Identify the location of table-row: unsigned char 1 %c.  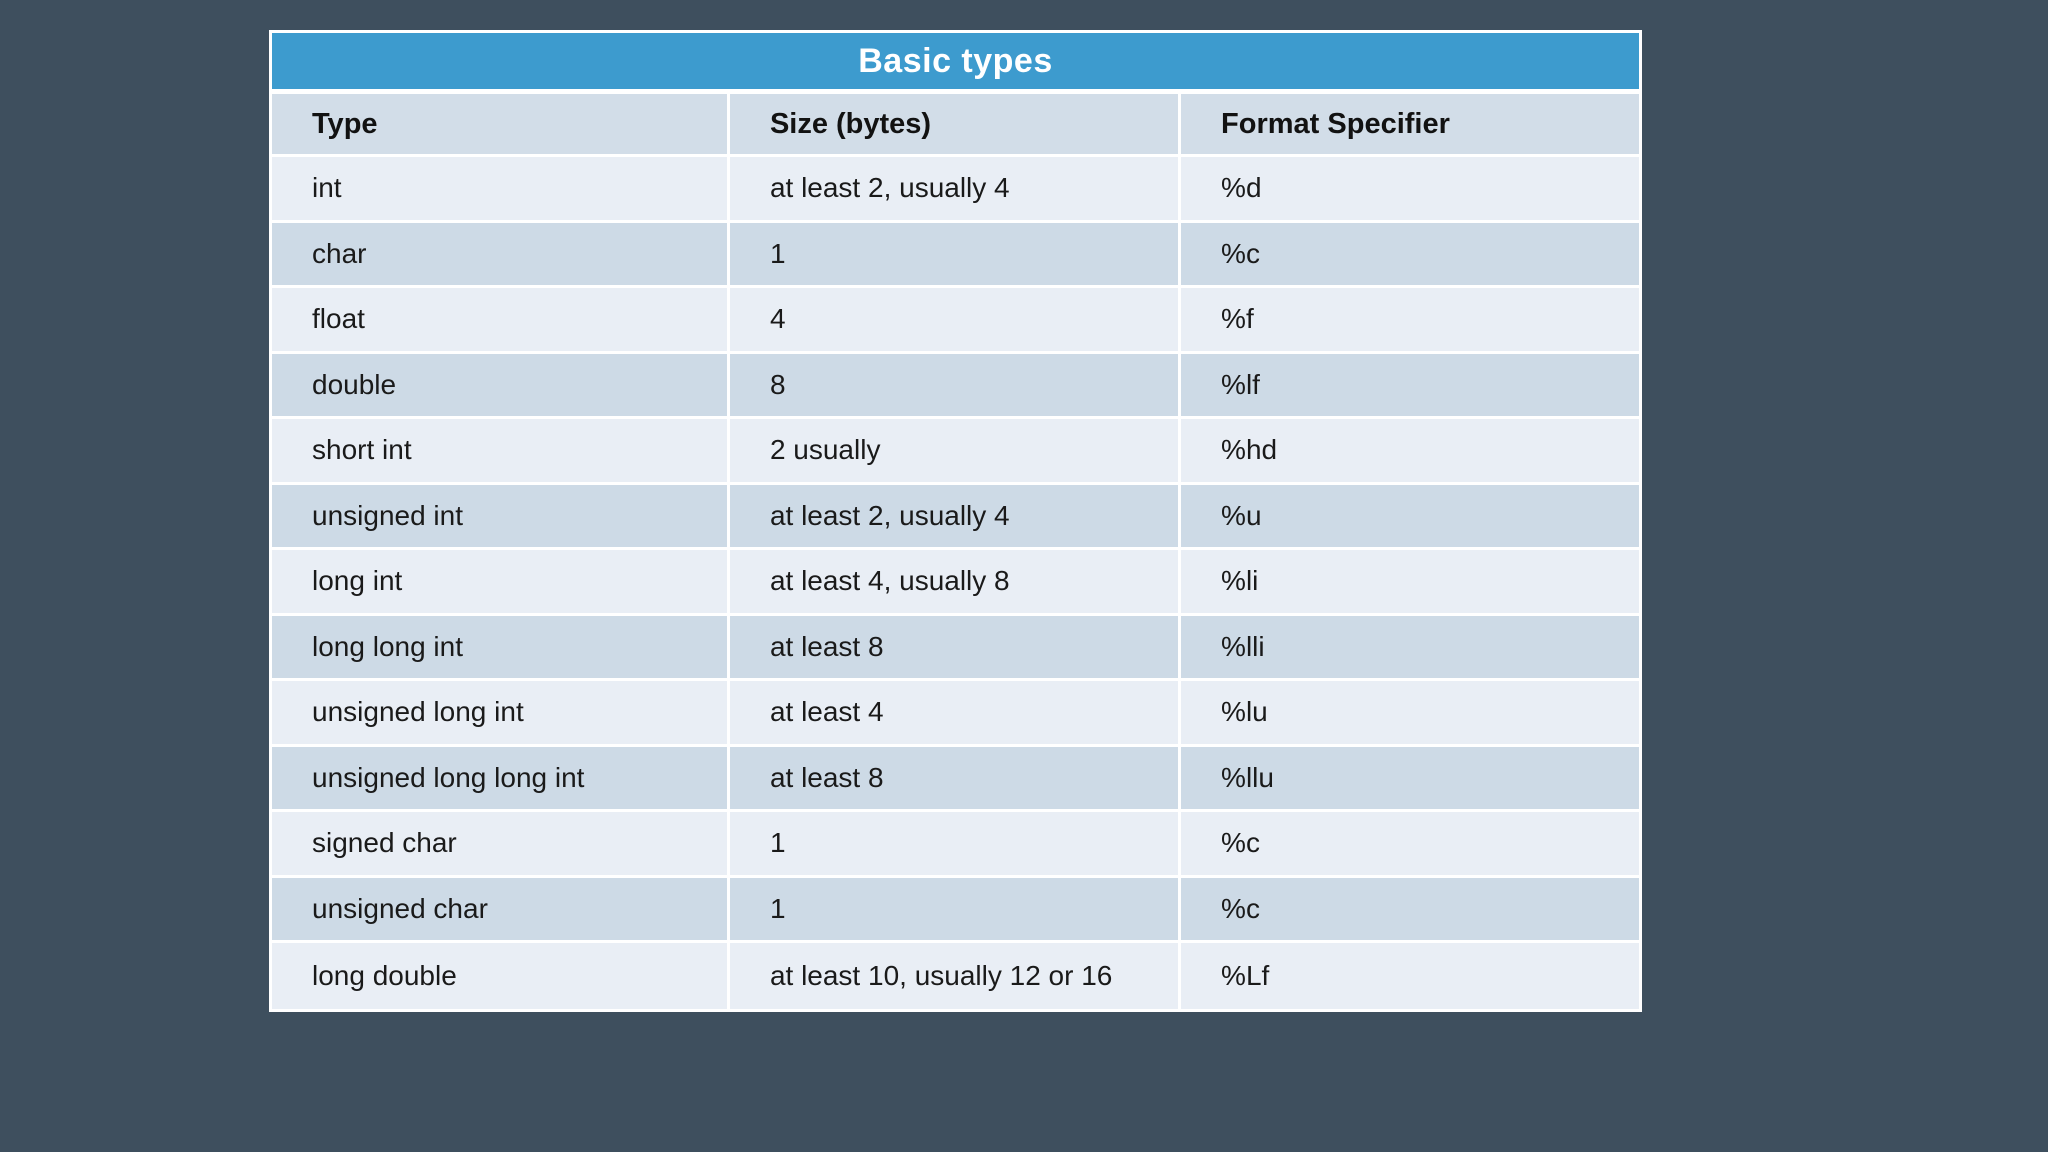
(955, 910).